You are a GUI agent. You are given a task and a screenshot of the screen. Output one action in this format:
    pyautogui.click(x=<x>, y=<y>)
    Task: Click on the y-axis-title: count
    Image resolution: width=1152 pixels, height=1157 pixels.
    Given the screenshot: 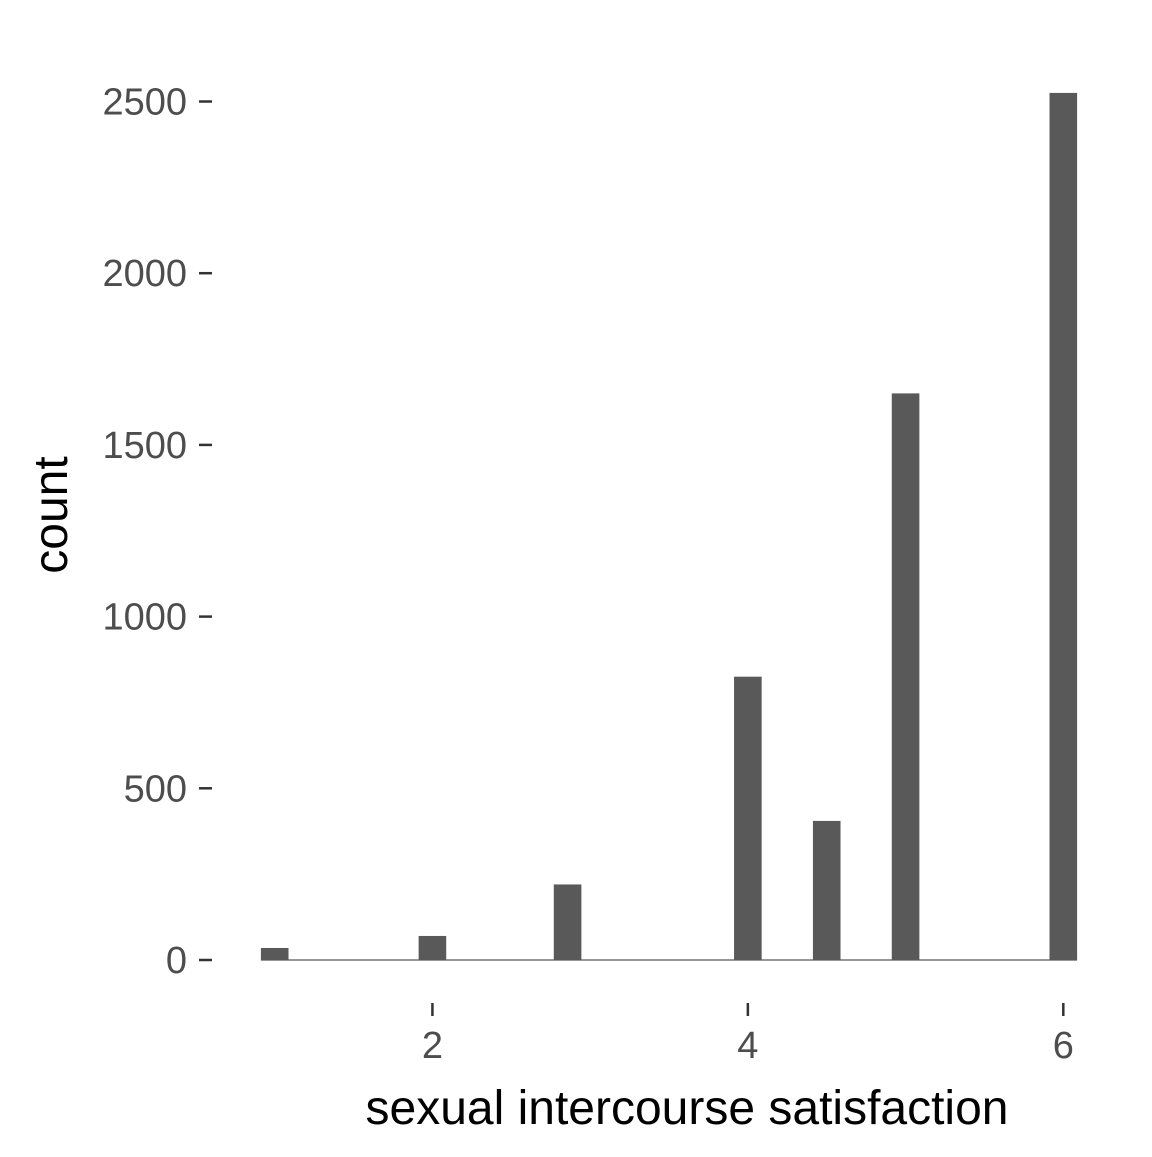 What is the action you would take?
    pyautogui.click(x=51, y=514)
    